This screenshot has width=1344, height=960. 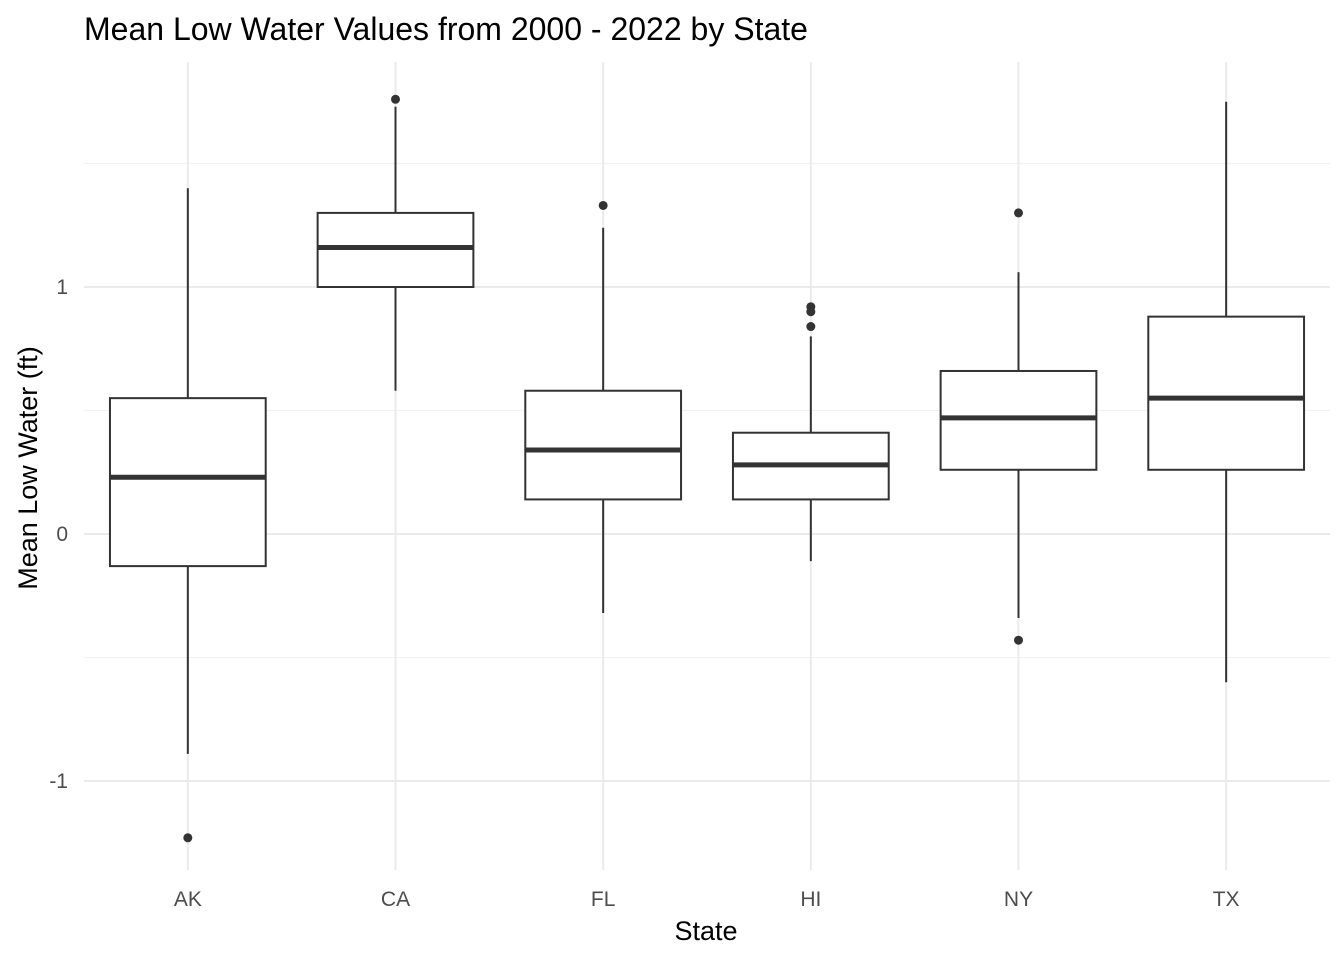 I want to click on box-group-ca, so click(x=395, y=242).